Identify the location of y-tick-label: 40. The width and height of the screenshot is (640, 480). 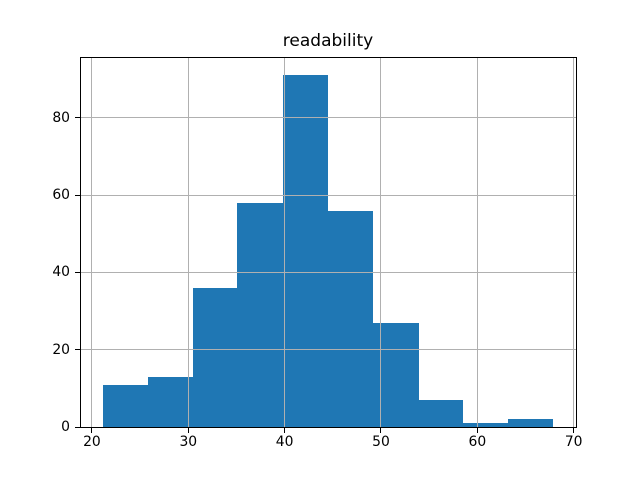
(61, 272).